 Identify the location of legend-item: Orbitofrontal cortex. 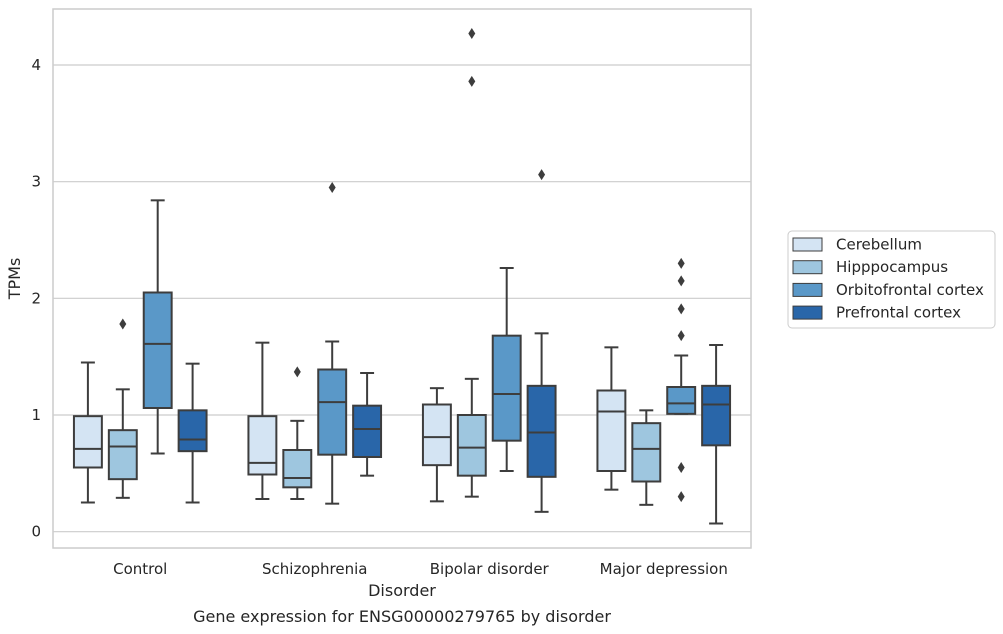
(888, 290).